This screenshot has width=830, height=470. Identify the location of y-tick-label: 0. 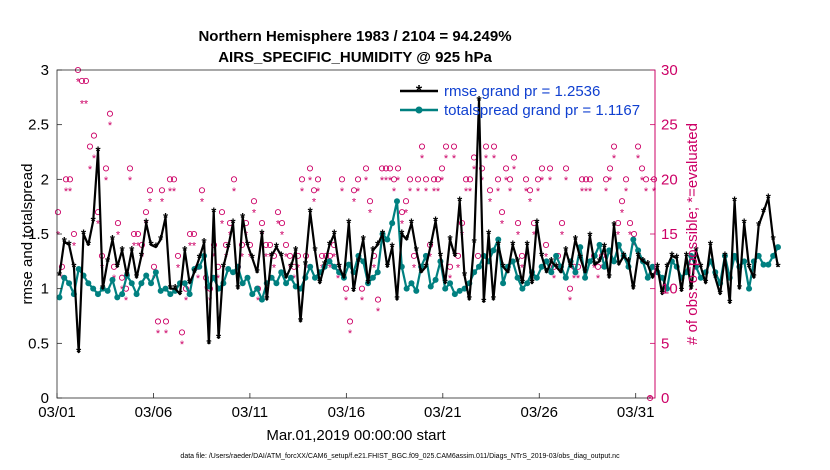
(45, 398).